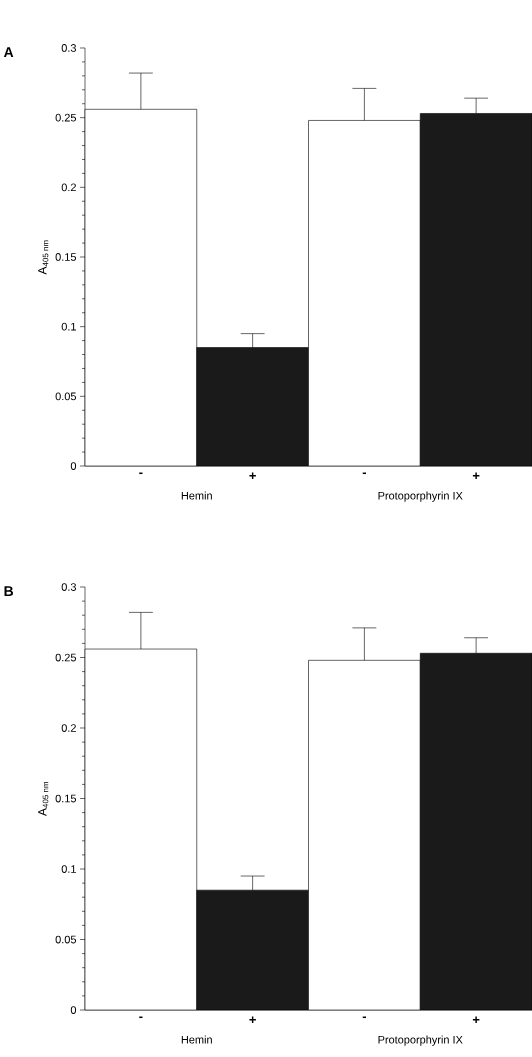 The height and width of the screenshot is (1057, 532). Describe the element at coordinates (9, 591) in the screenshot. I see `chart-title: B` at that location.